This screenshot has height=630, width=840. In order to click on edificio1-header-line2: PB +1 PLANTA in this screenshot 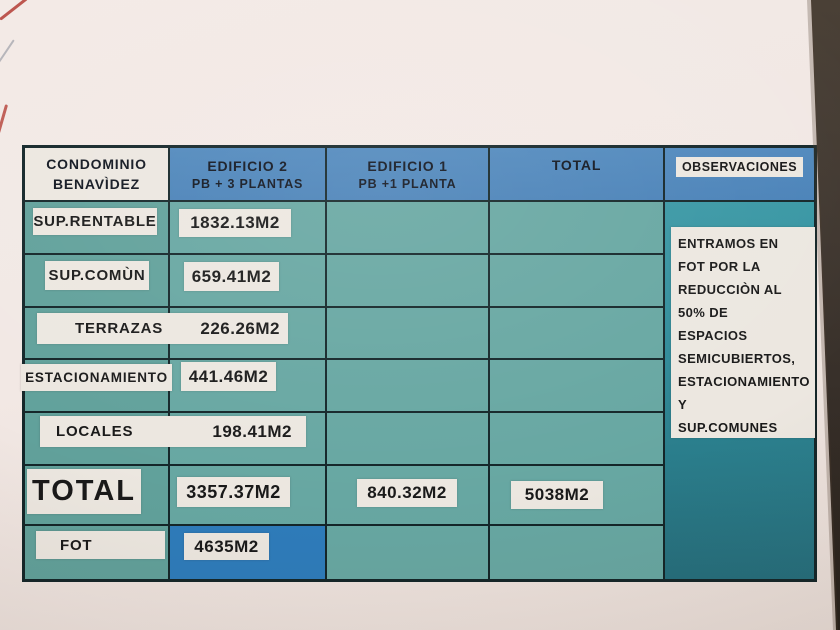, I will do `click(407, 183)`.